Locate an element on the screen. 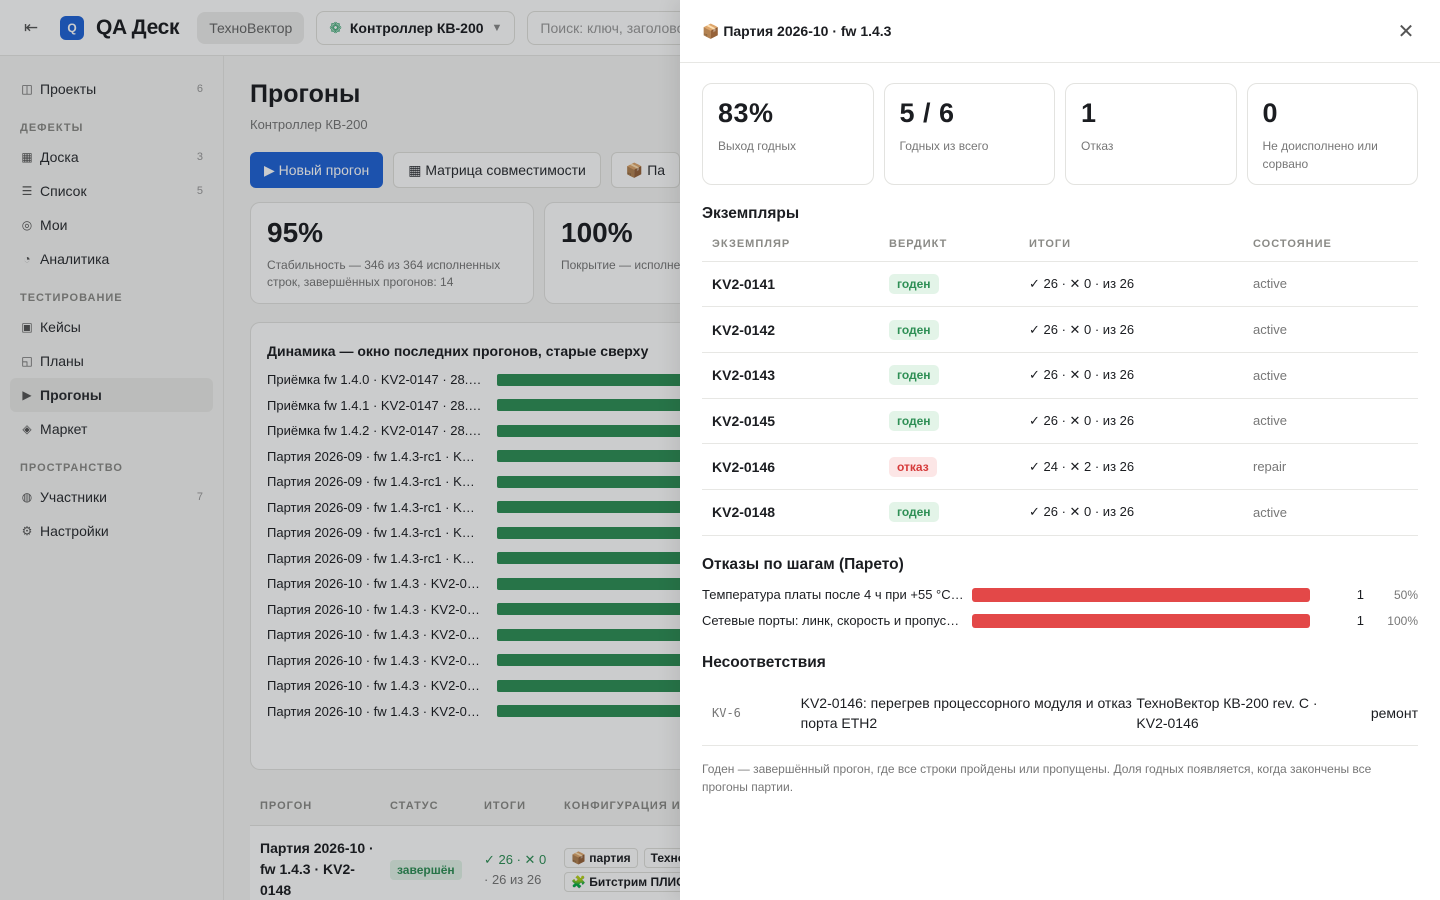  sidebar-item-label: Кейсы is located at coordinates (60, 327).